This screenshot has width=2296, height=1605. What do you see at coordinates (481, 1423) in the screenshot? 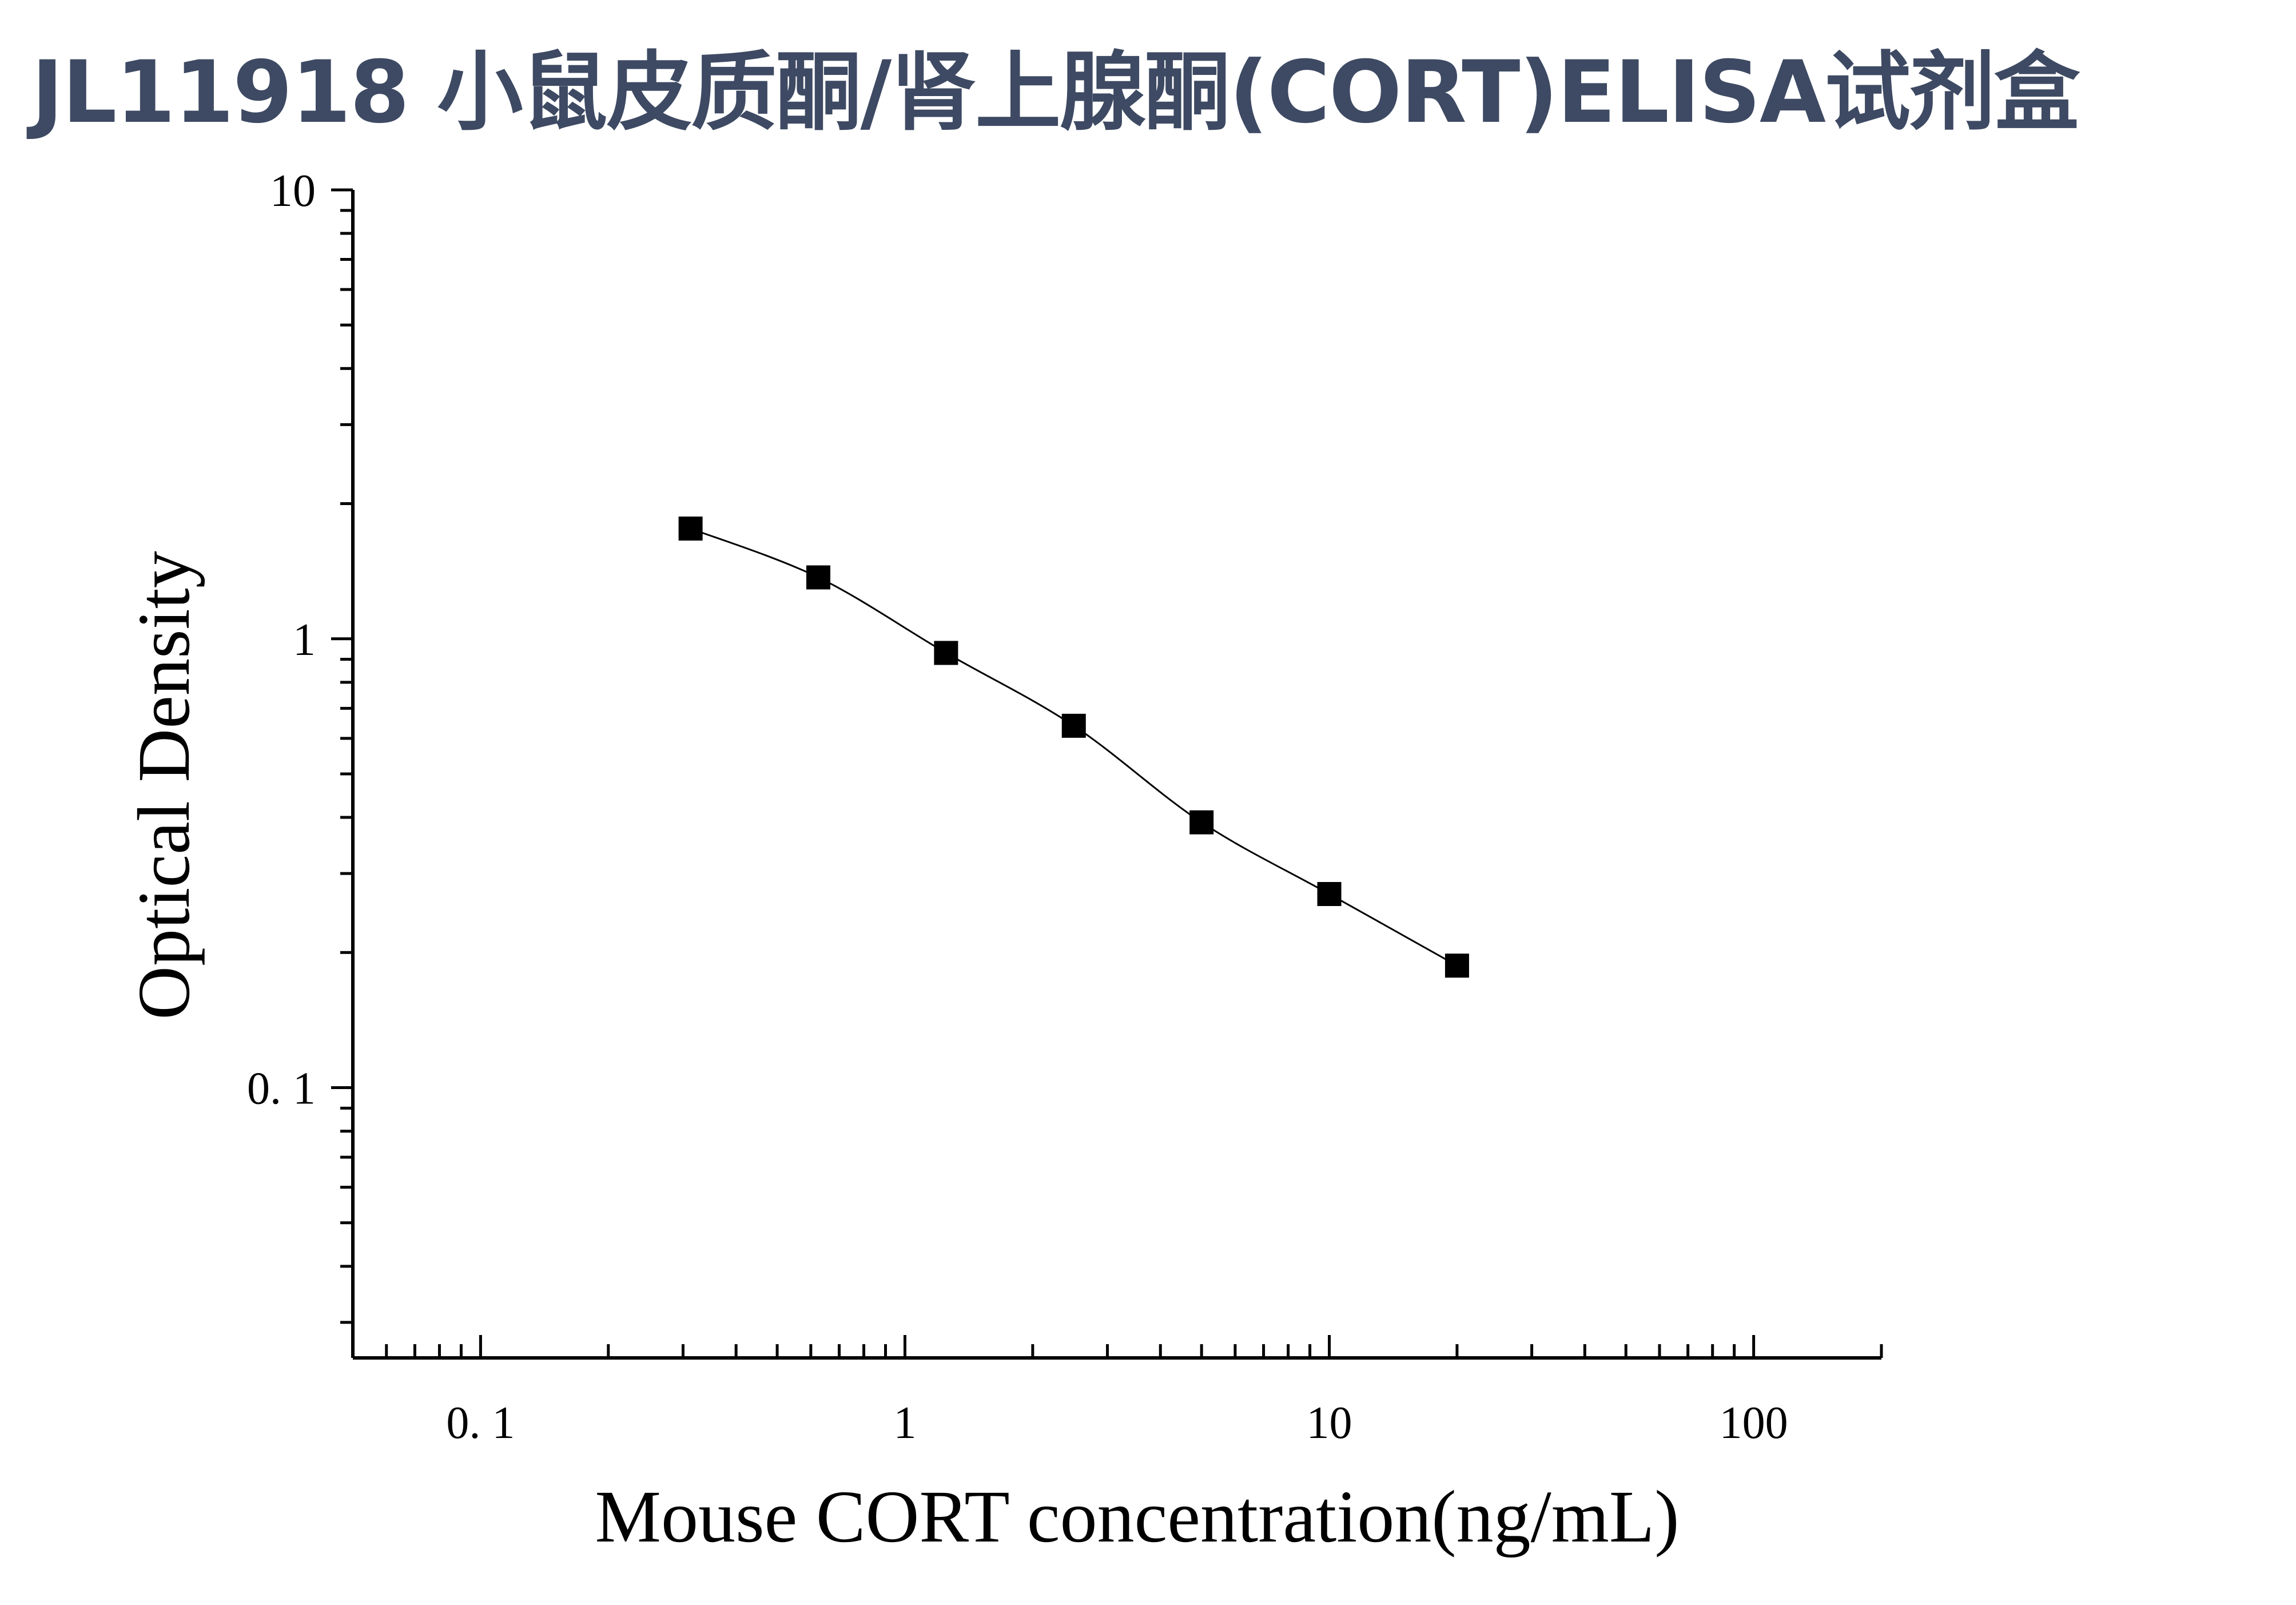
I see `x-tick-label: 0. 1` at bounding box center [481, 1423].